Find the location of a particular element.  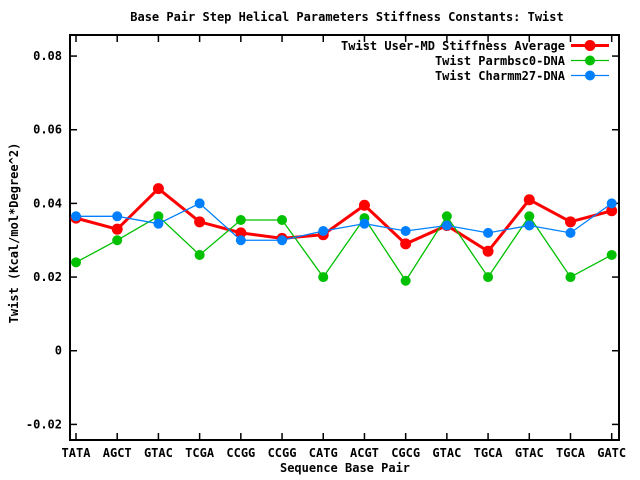

x-tick-label: CGCG is located at coordinates (405, 453).